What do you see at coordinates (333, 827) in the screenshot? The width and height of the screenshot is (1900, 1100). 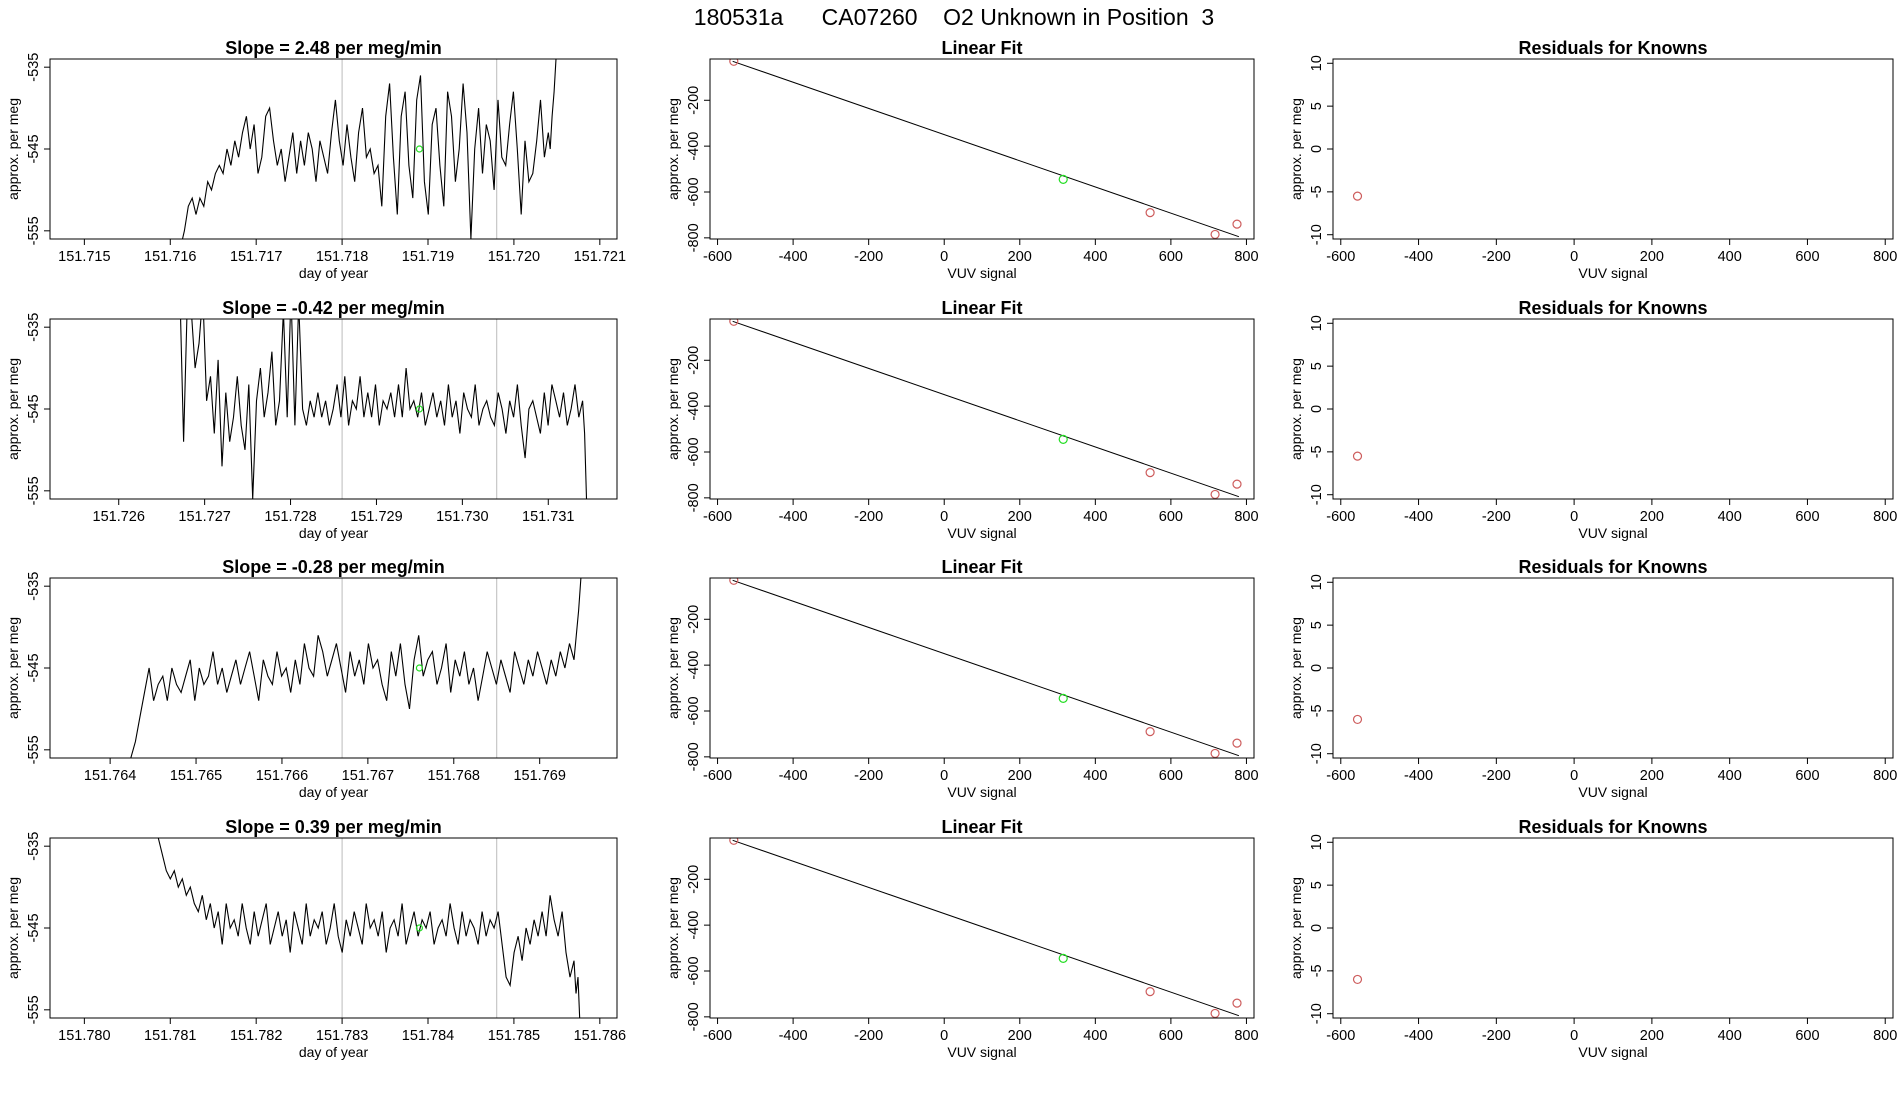 I see `panel-title: Slope = 0.39 per meg/min` at bounding box center [333, 827].